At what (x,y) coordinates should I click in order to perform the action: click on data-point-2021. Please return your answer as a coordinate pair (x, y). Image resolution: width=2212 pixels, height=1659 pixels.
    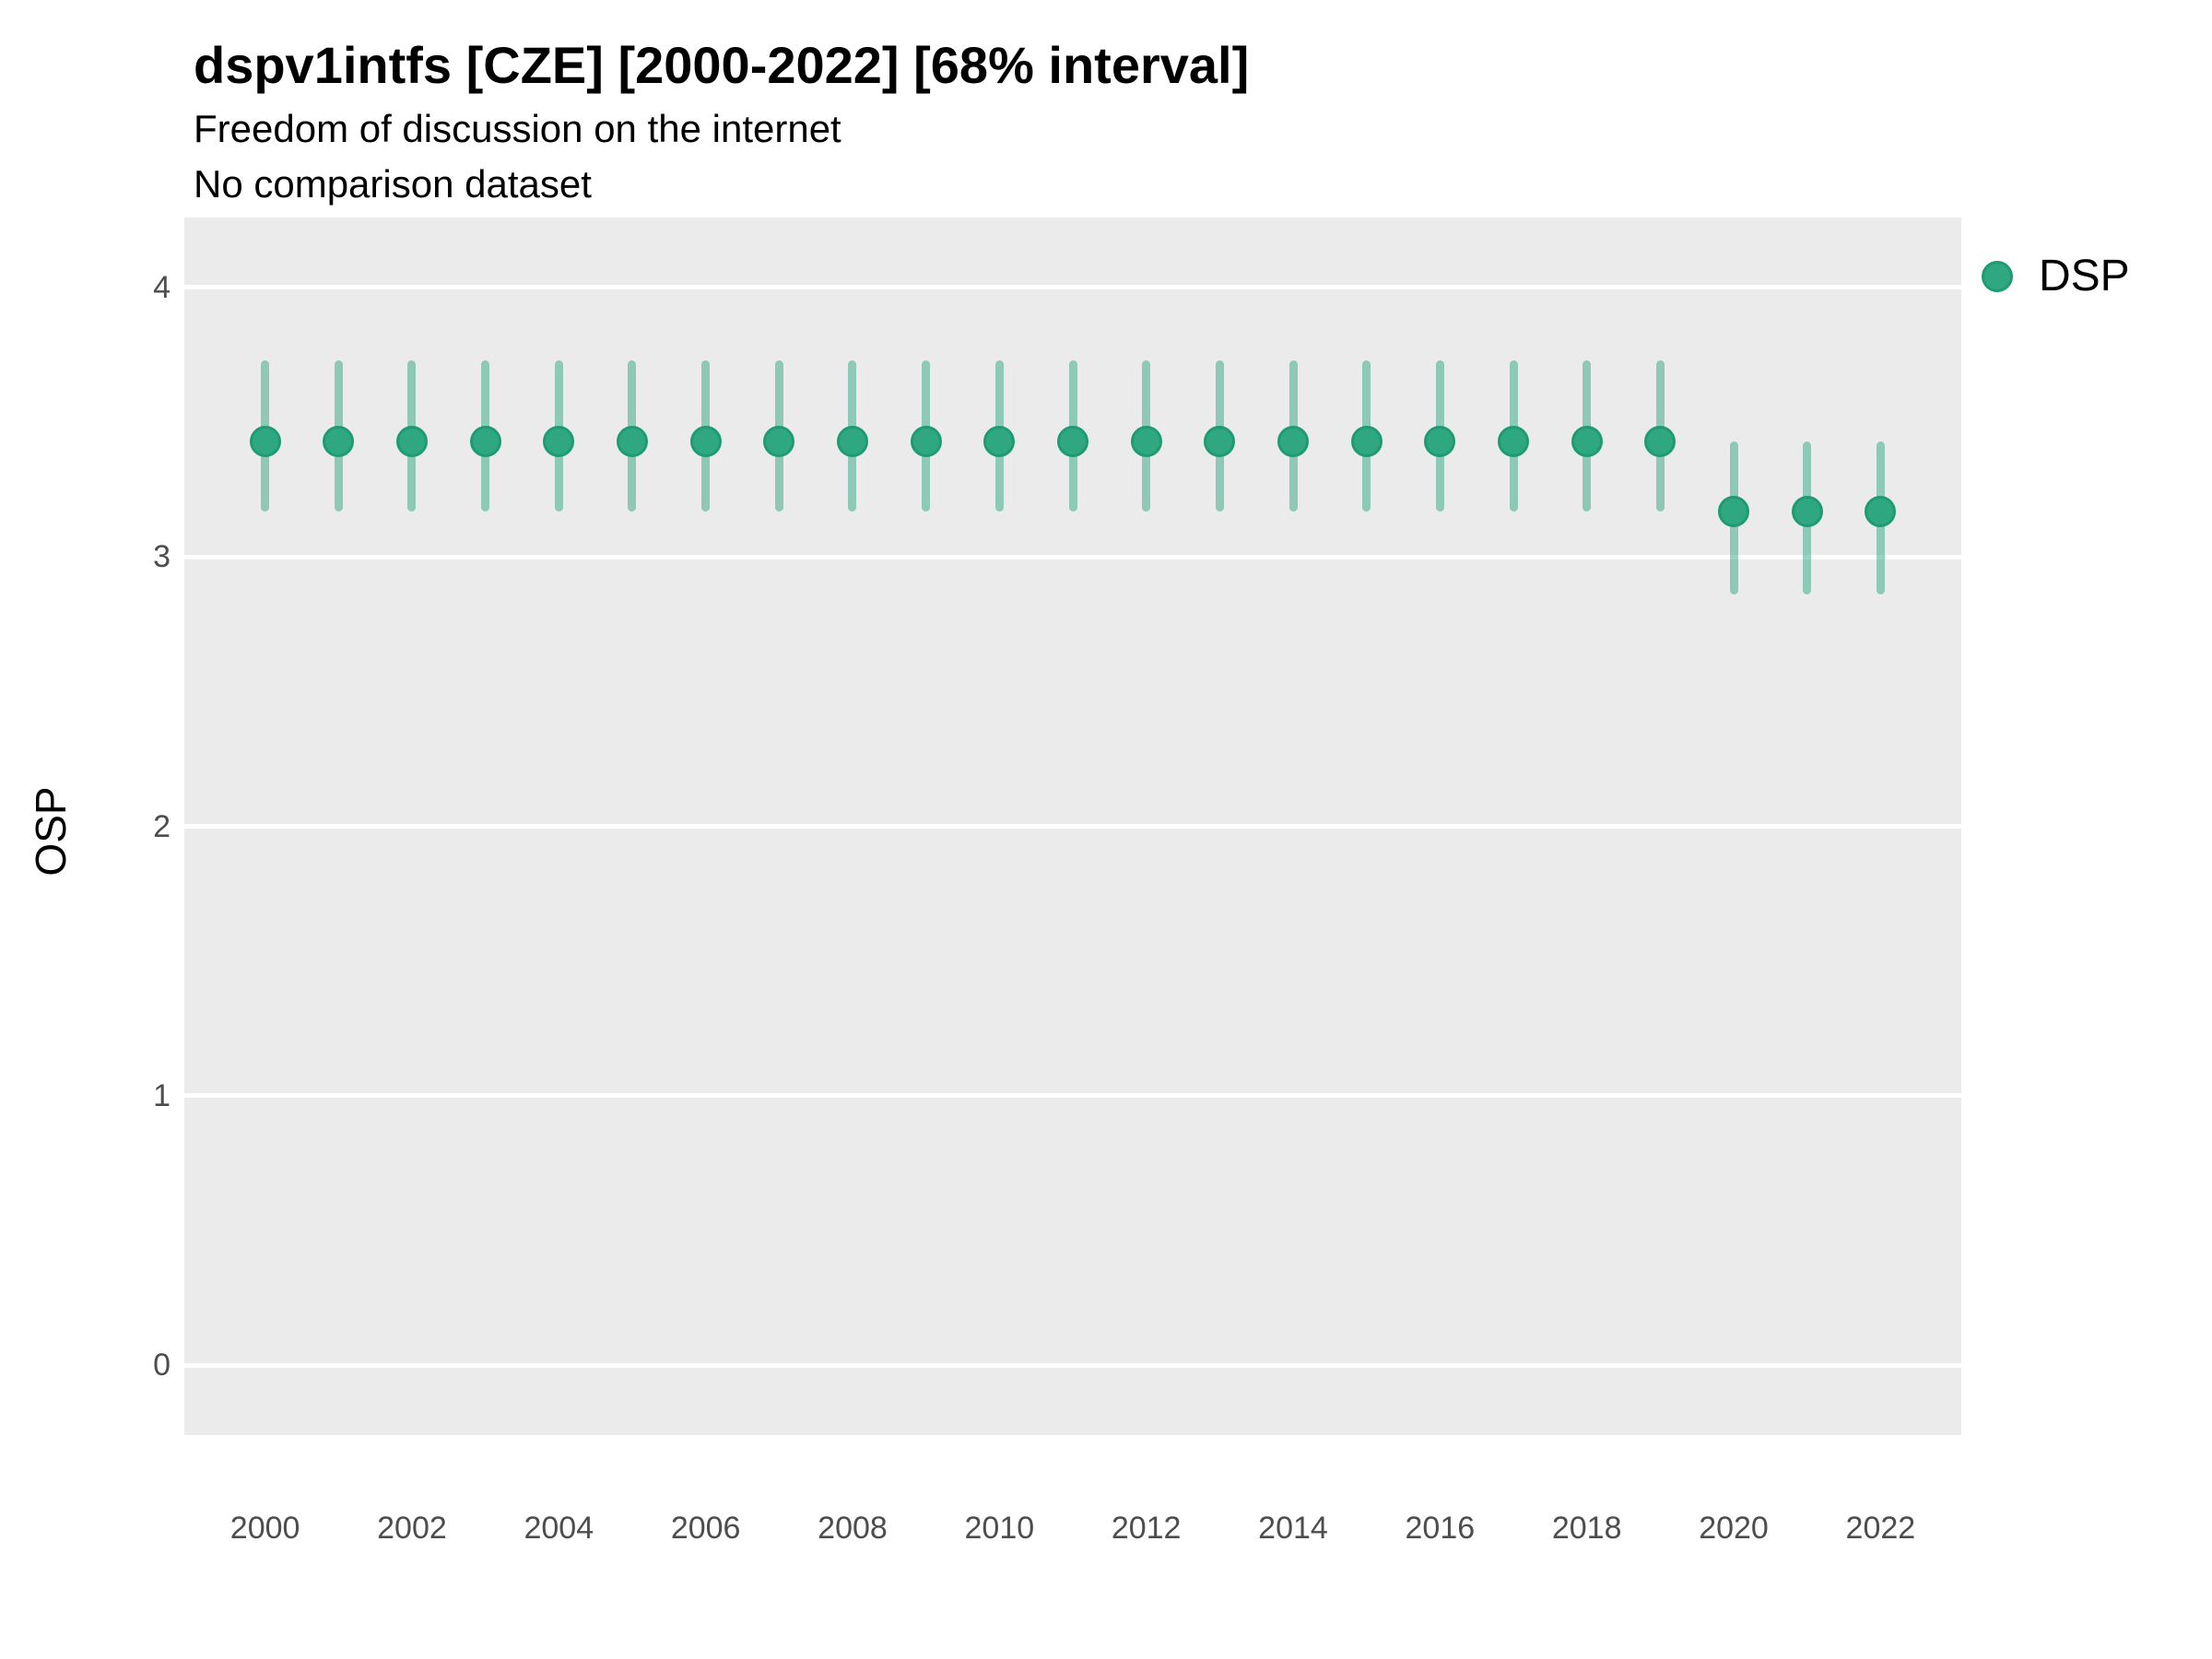
    Looking at the image, I should click on (1807, 511).